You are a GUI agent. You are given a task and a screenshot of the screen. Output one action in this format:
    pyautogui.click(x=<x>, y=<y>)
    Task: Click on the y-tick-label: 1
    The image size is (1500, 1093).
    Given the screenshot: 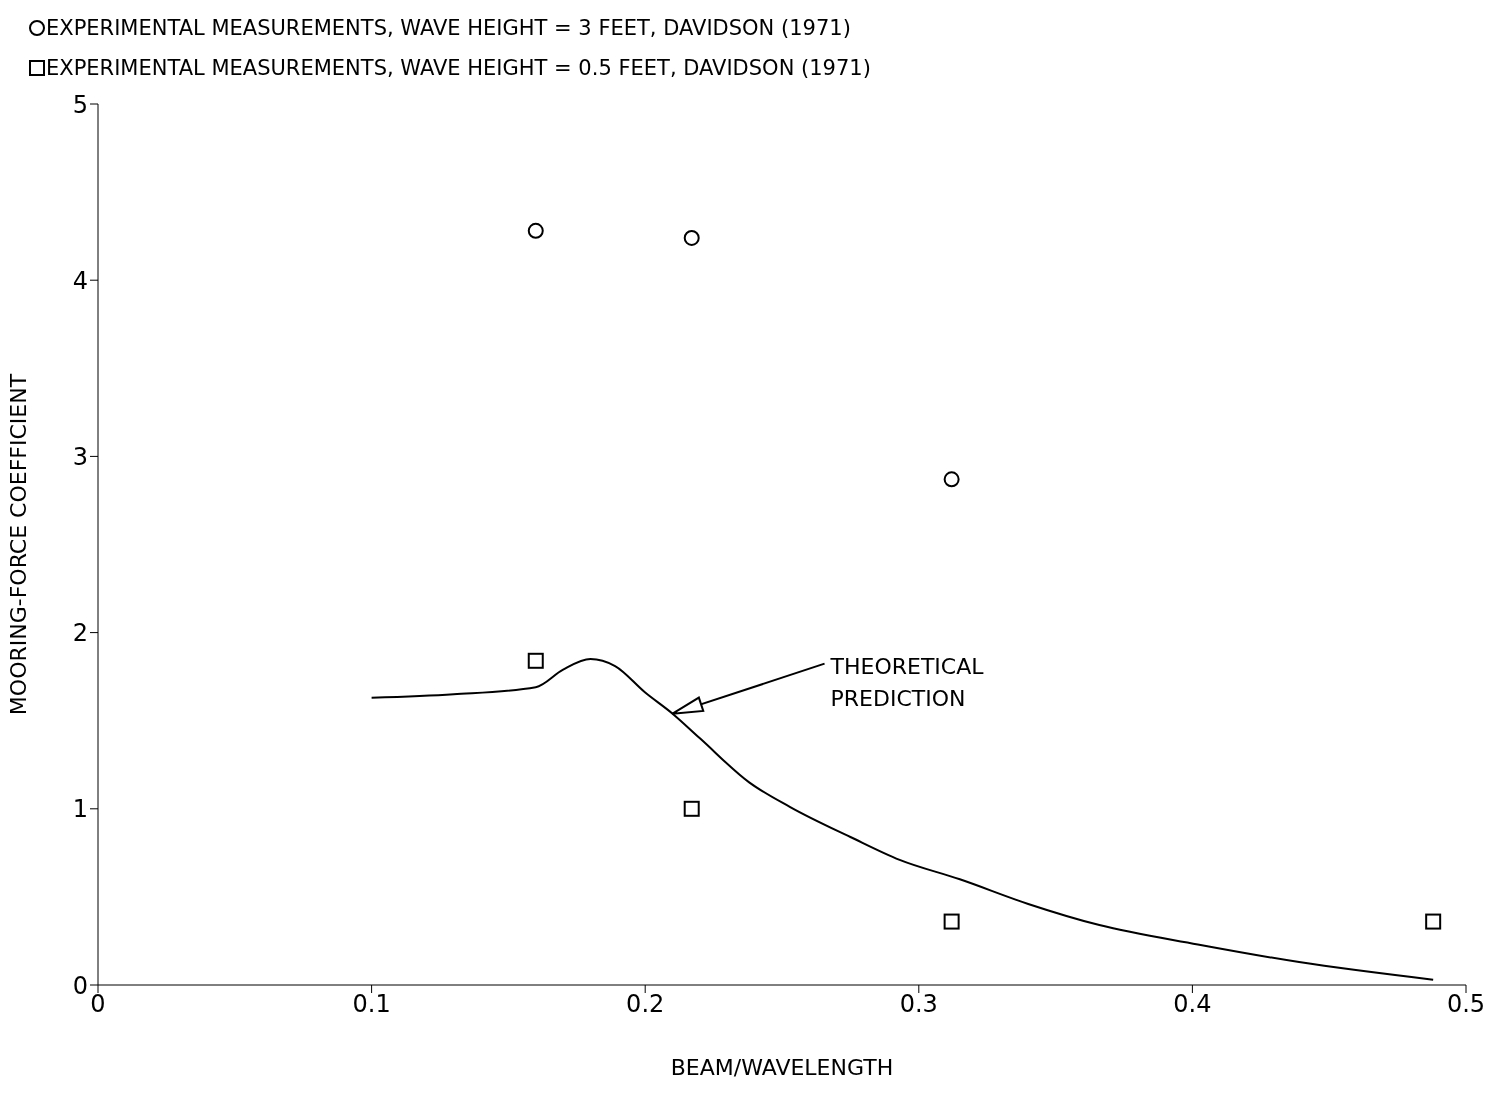 What is the action you would take?
    pyautogui.click(x=80, y=809)
    